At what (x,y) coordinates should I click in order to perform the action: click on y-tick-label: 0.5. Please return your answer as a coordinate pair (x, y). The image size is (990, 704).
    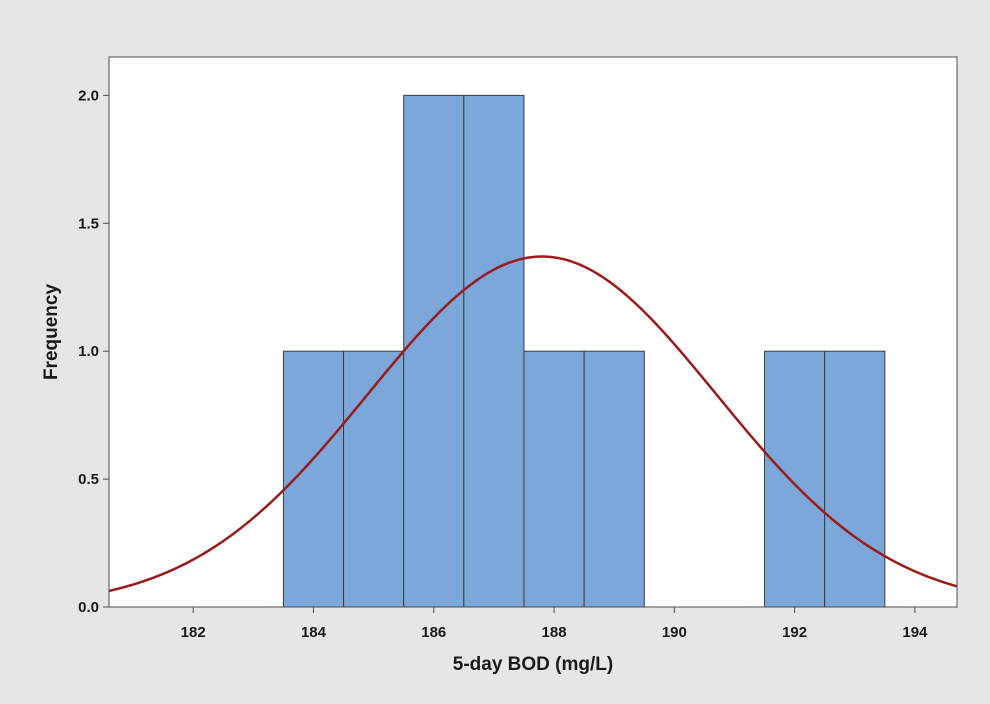
    Looking at the image, I should click on (88, 479).